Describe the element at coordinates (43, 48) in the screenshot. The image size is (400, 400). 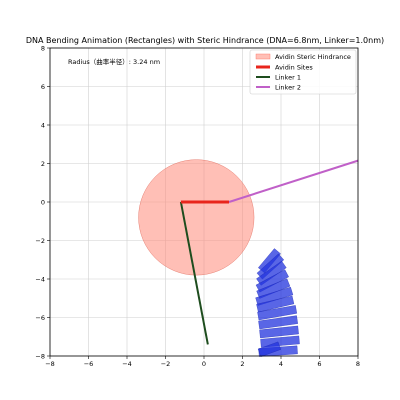
I see `y-tick-label: 8` at that location.